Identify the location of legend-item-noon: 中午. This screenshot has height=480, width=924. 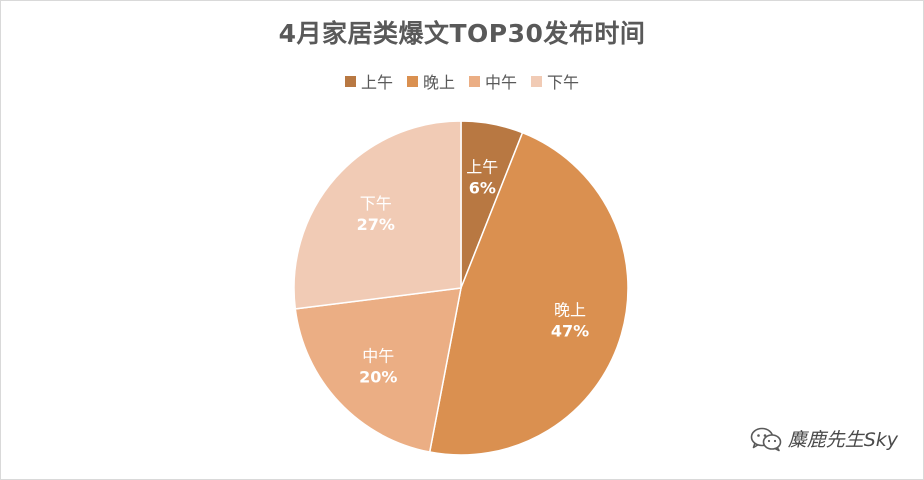
(493, 81).